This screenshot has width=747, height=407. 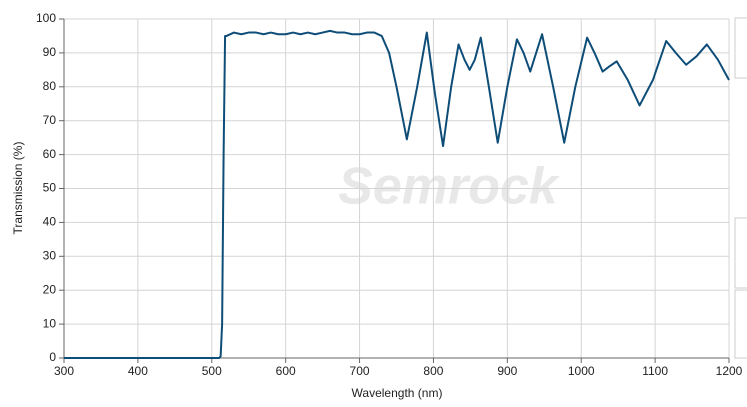 What do you see at coordinates (50, 222) in the screenshot?
I see `y-tick-label: 40` at bounding box center [50, 222].